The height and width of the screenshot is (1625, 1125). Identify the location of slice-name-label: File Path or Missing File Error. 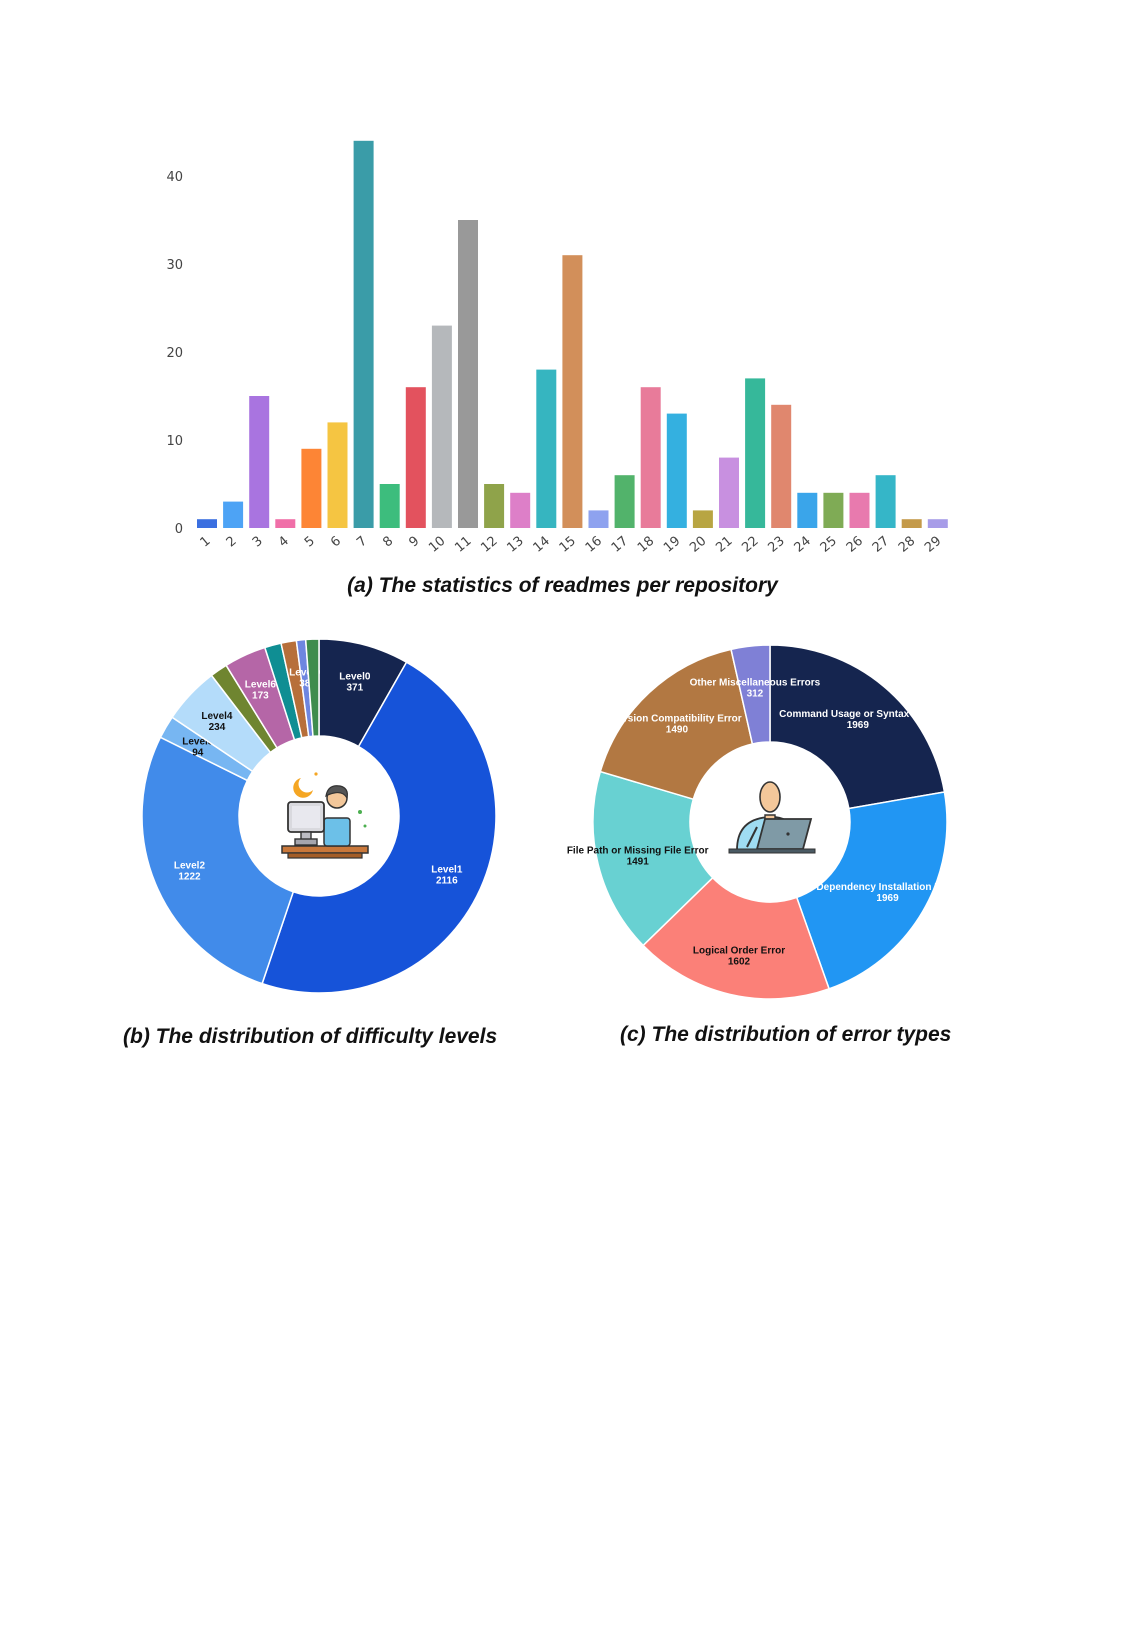
(638, 851).